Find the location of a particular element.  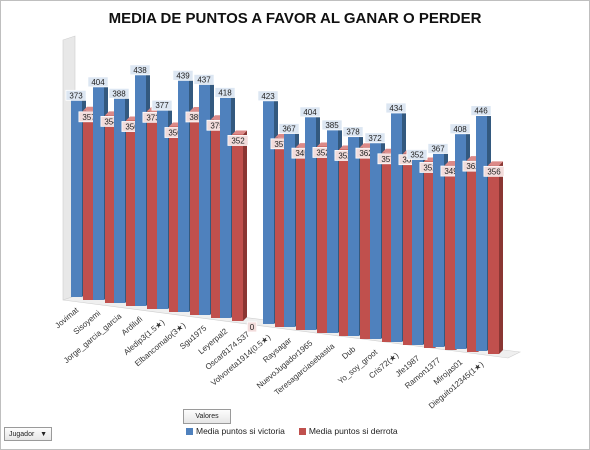

svg-text: 356 is located at coordinates (494, 171).